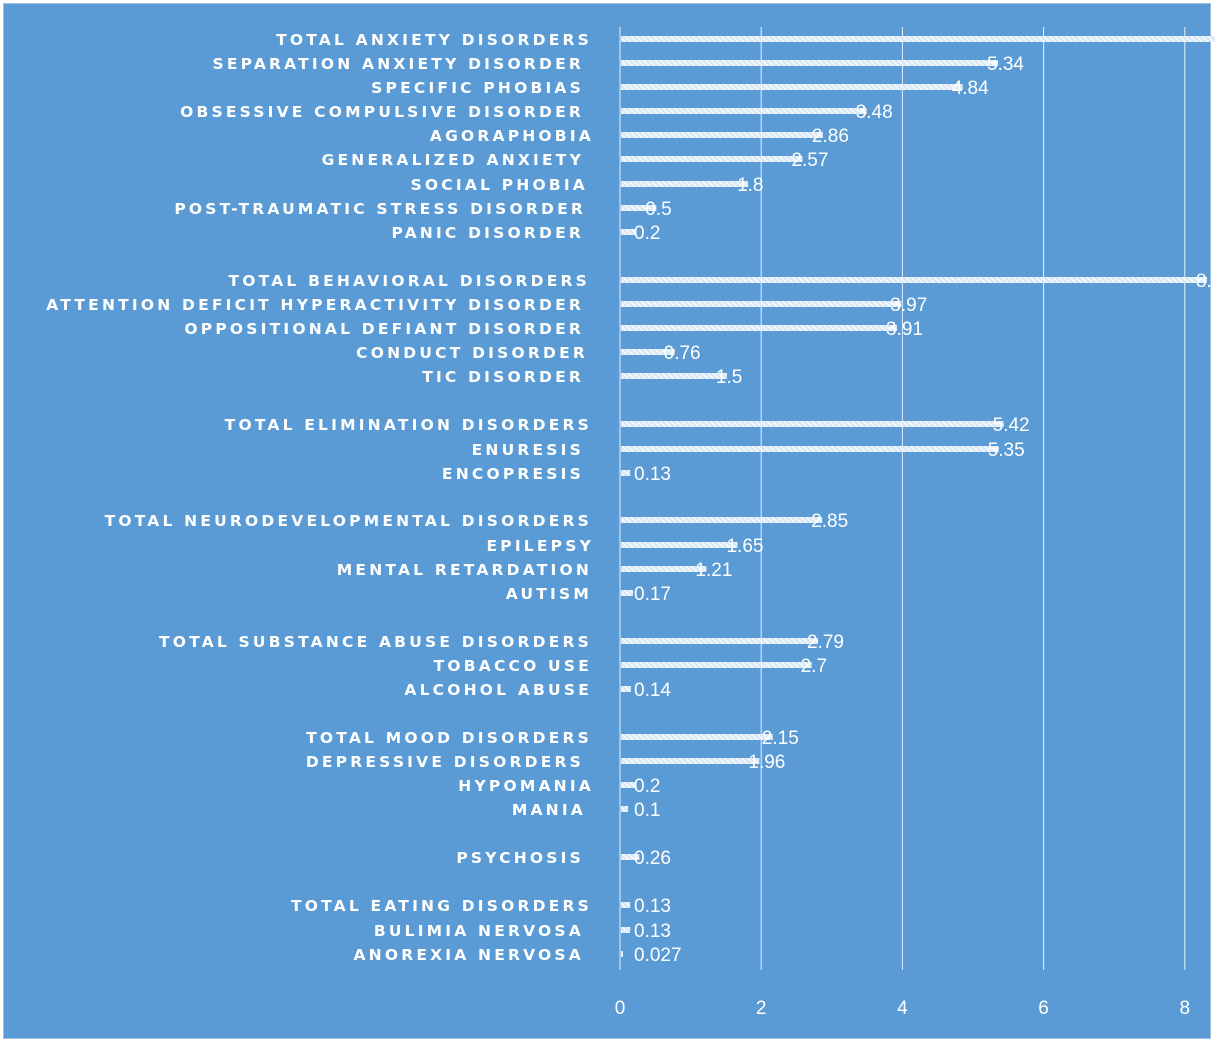 Image resolution: width=1215 pixels, height=1042 pixels. Describe the element at coordinates (652, 858) in the screenshot. I see `data-label: 0.26` at that location.